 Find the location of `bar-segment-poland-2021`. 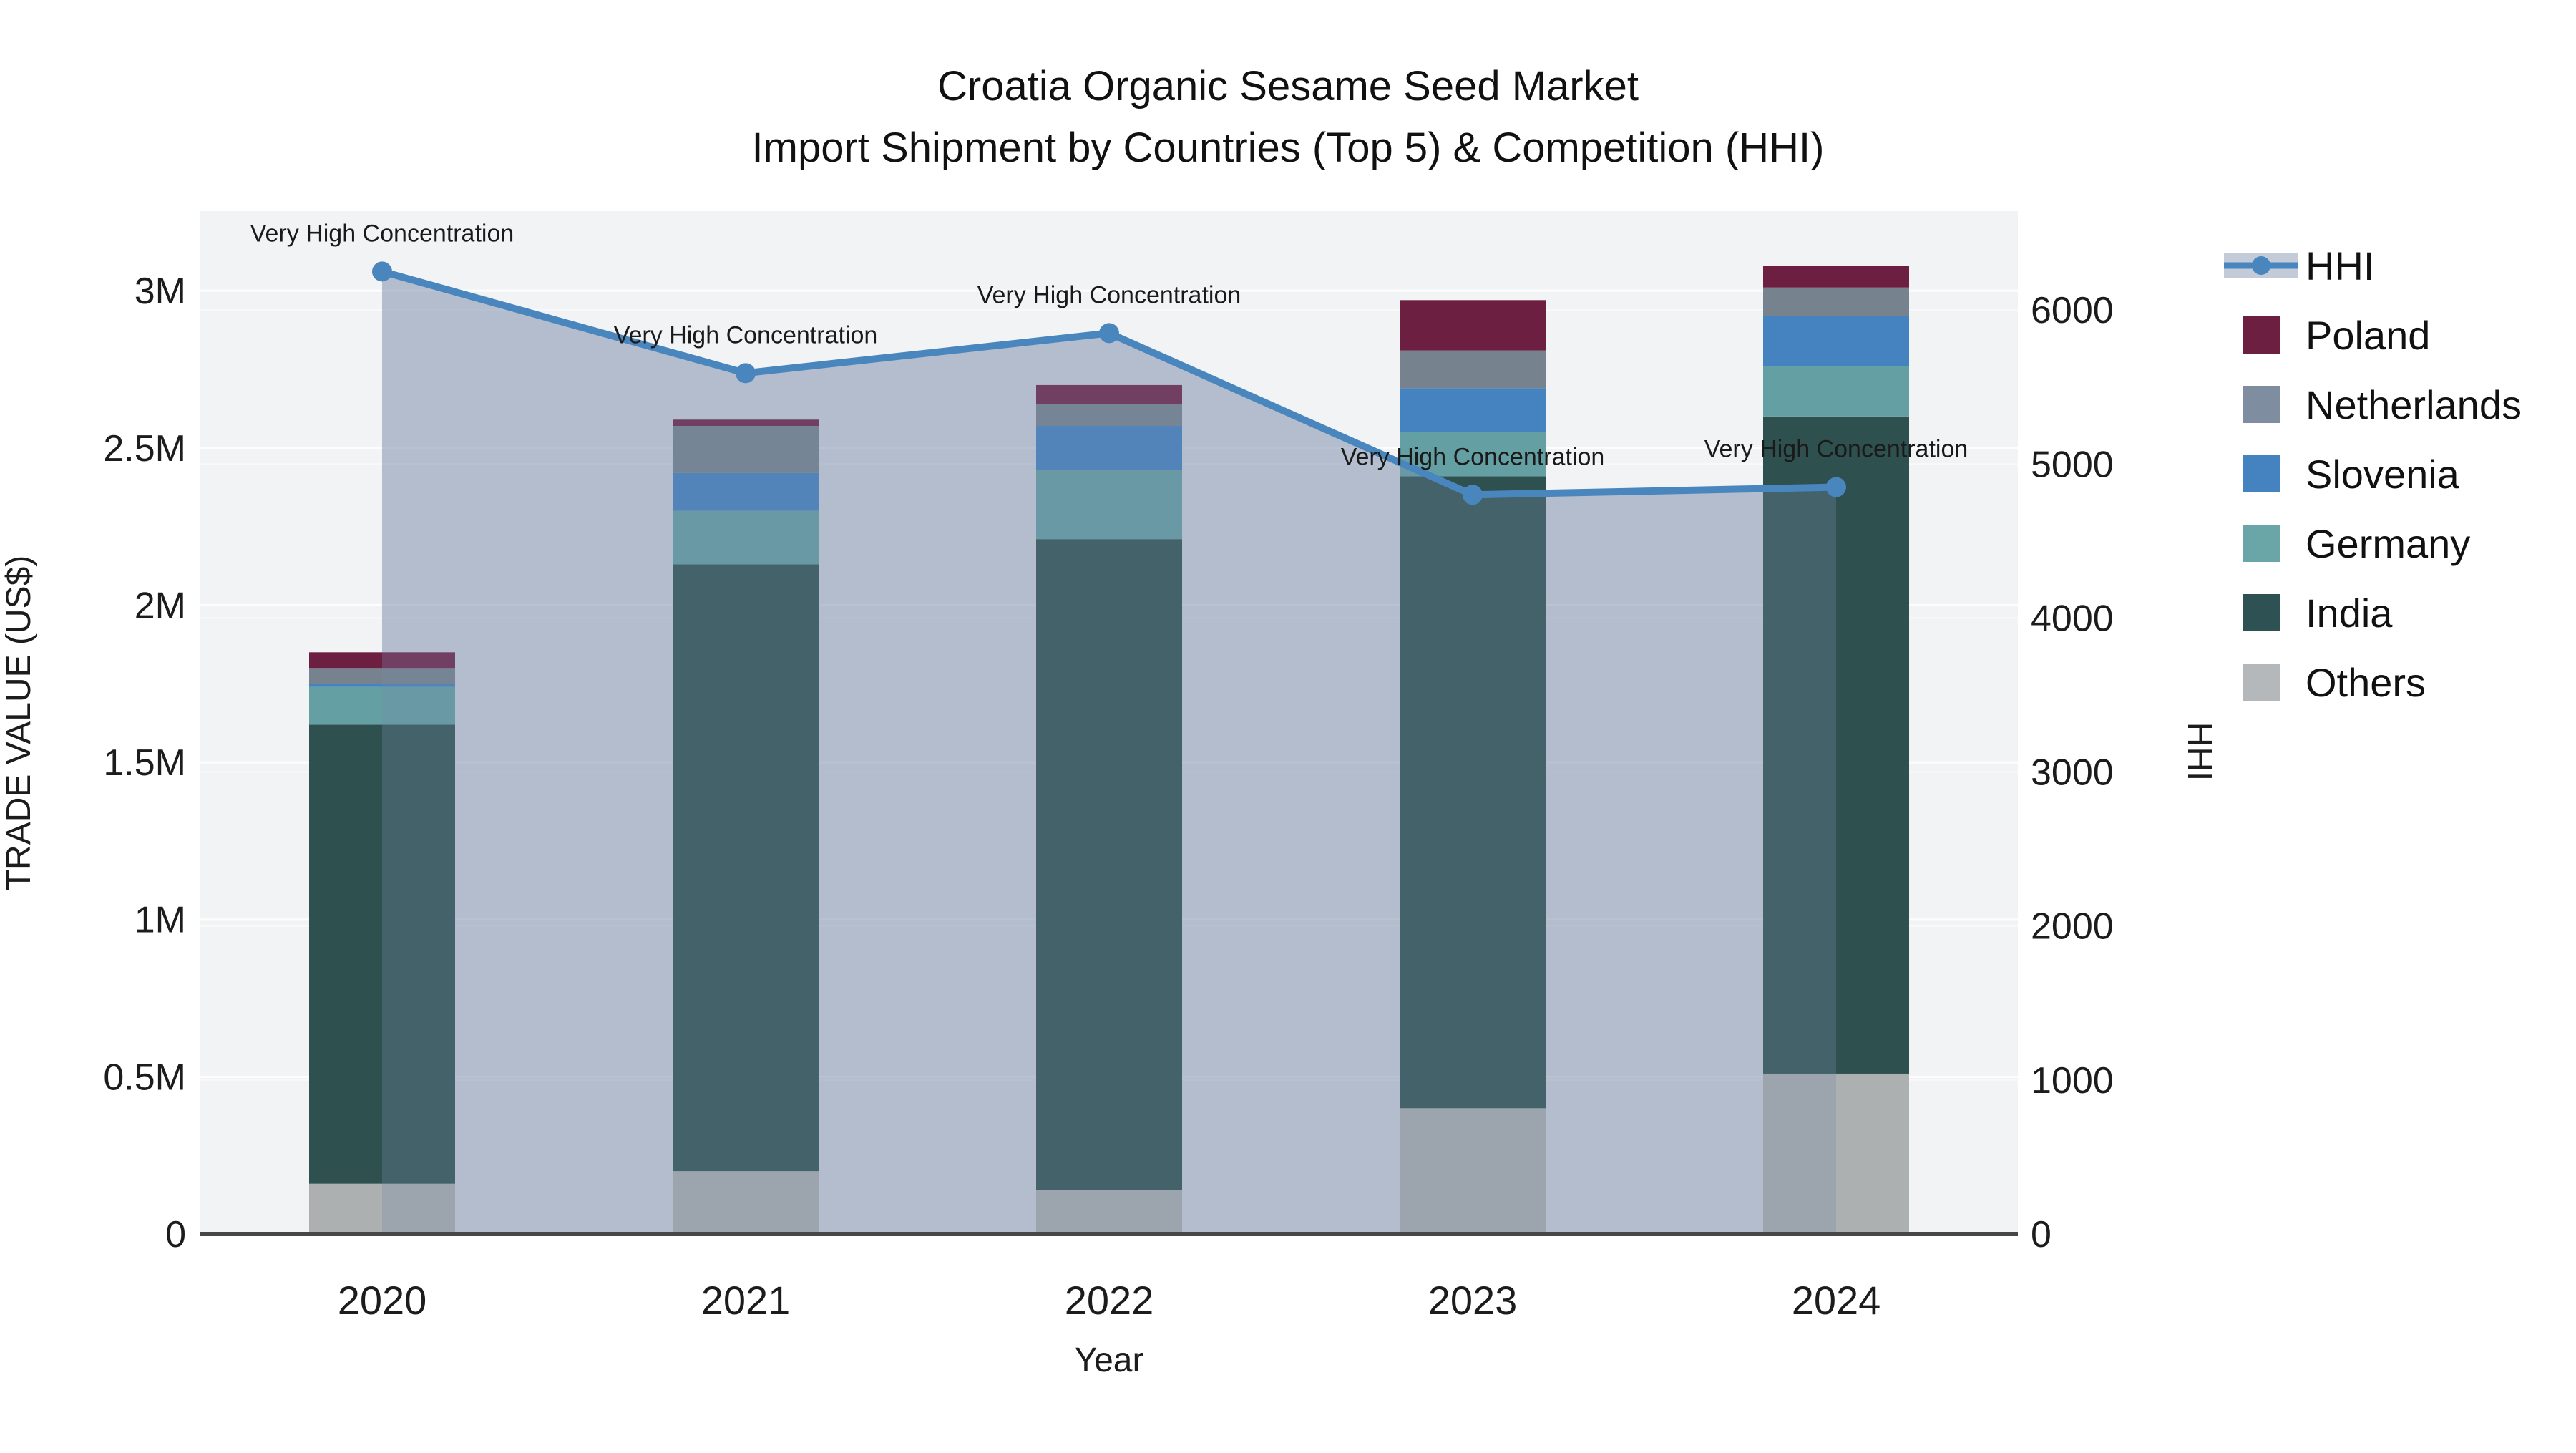

bar-segment-poland-2021 is located at coordinates (746, 423).